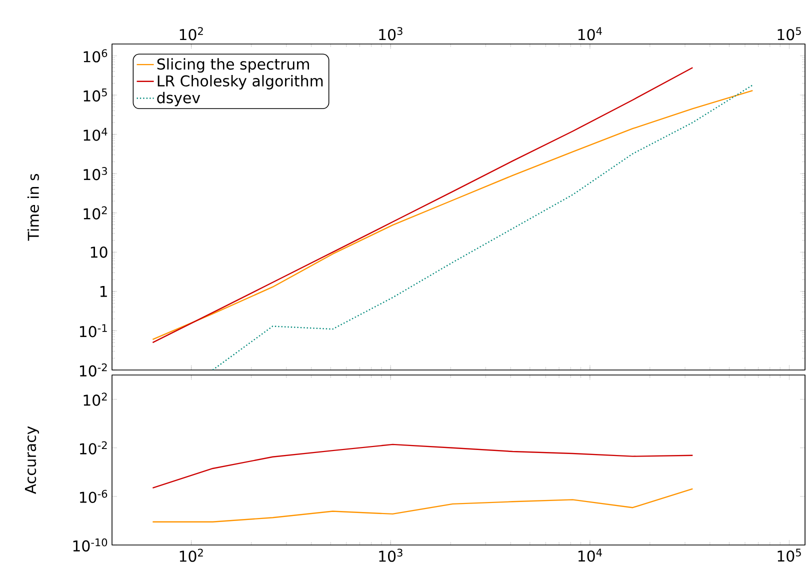 This screenshot has height=575, width=806. What do you see at coordinates (31, 460) in the screenshot?
I see `y-axis-title: Accuracy` at bounding box center [31, 460].